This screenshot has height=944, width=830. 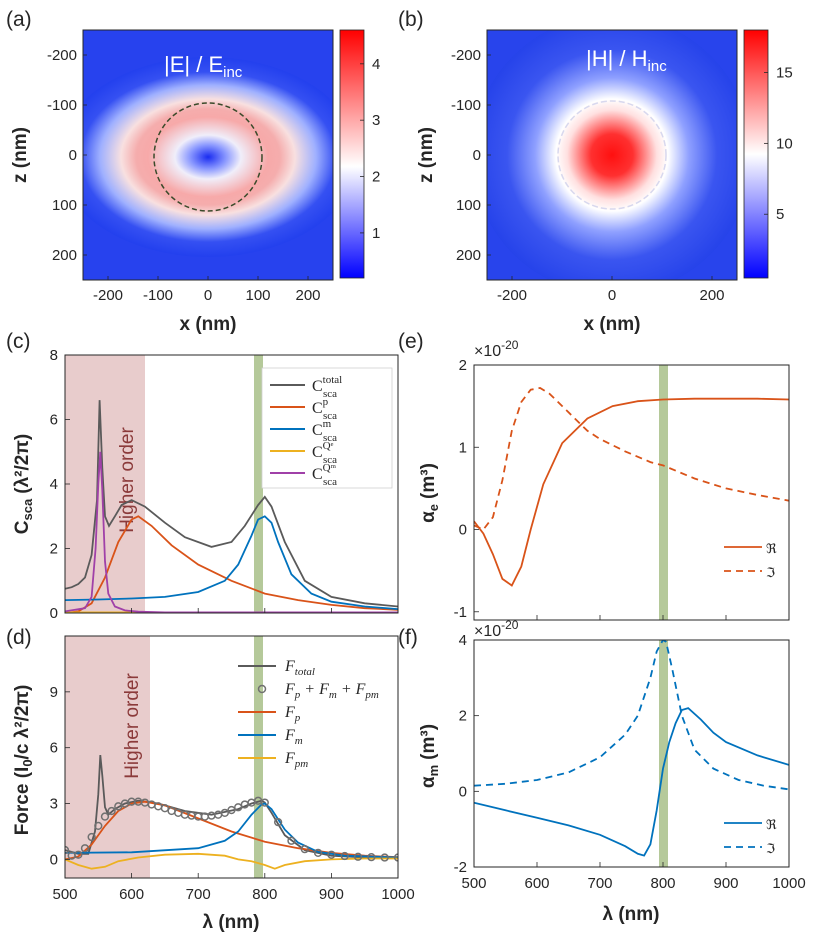 I want to click on colorbar-b, so click(x=756, y=154).